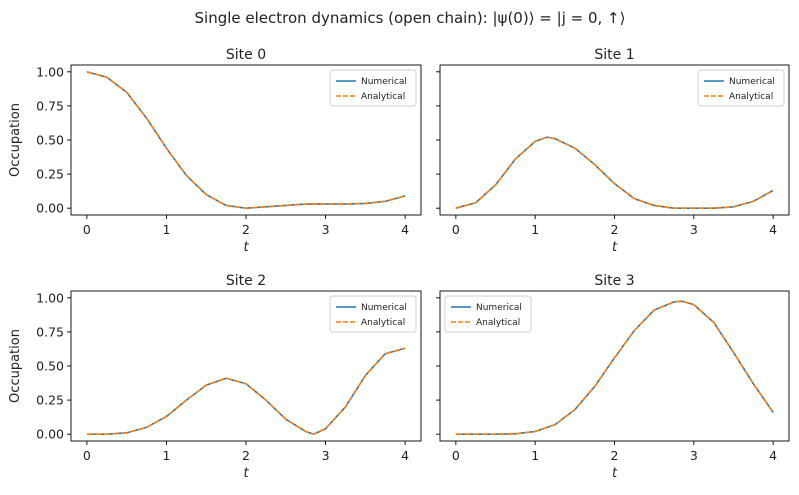 Image resolution: width=799 pixels, height=495 pixels. What do you see at coordinates (614, 281) in the screenshot?
I see `subplot-title: Site 3` at bounding box center [614, 281].